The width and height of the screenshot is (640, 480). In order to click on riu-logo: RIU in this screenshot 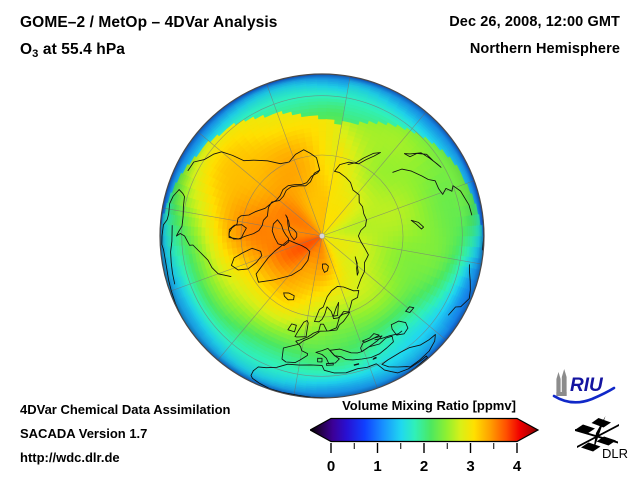, I will do `click(584, 386)`.